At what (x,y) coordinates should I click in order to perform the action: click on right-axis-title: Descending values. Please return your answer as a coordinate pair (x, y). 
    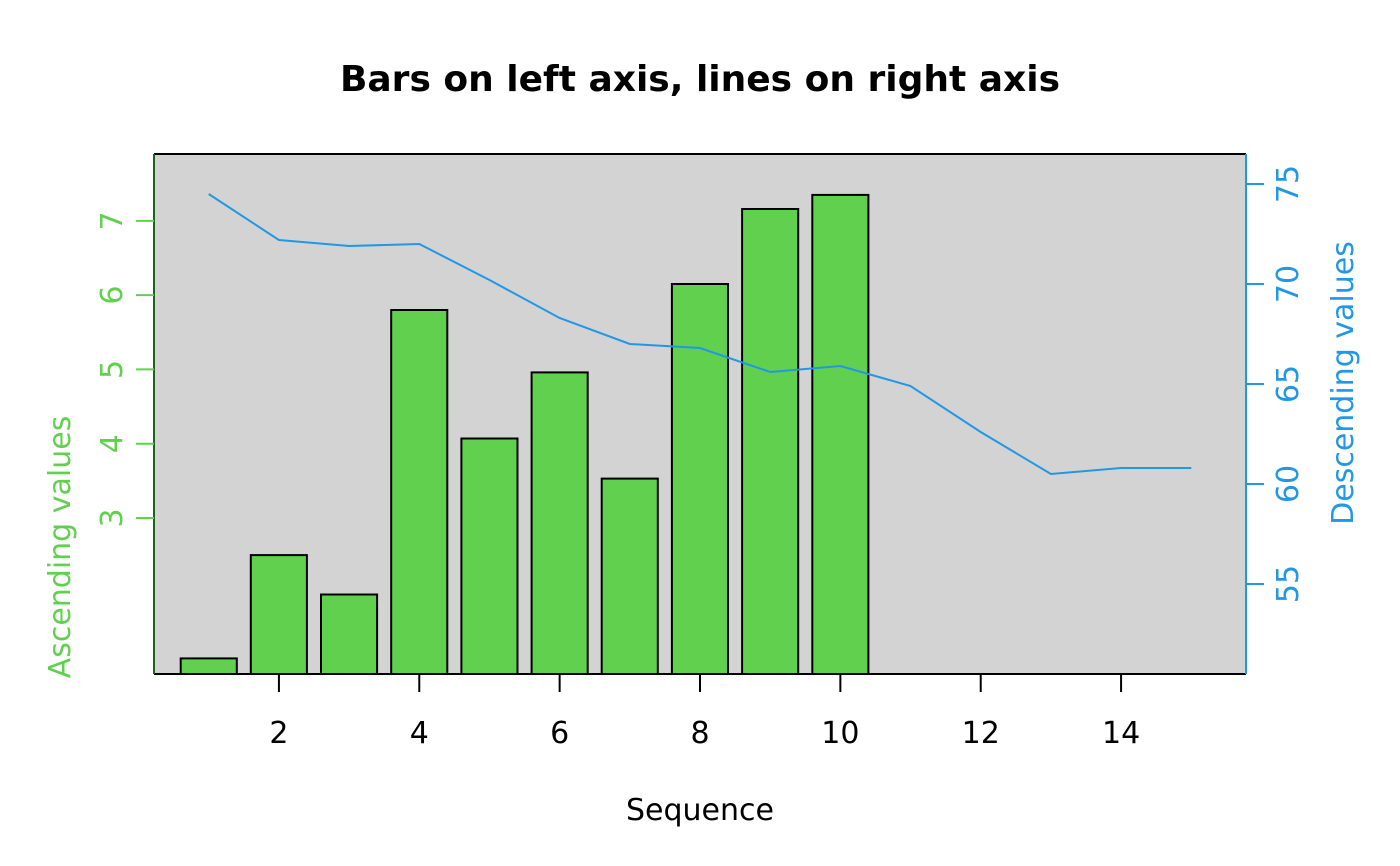
    Looking at the image, I should click on (1343, 383).